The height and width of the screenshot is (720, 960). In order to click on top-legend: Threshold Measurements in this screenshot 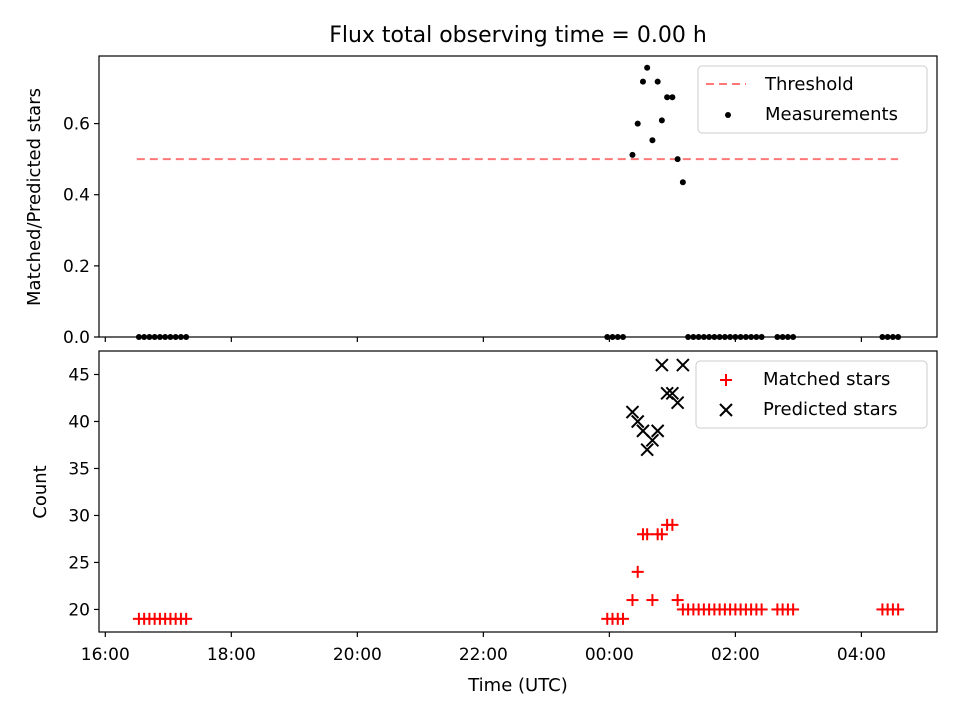, I will do `click(812, 99)`.